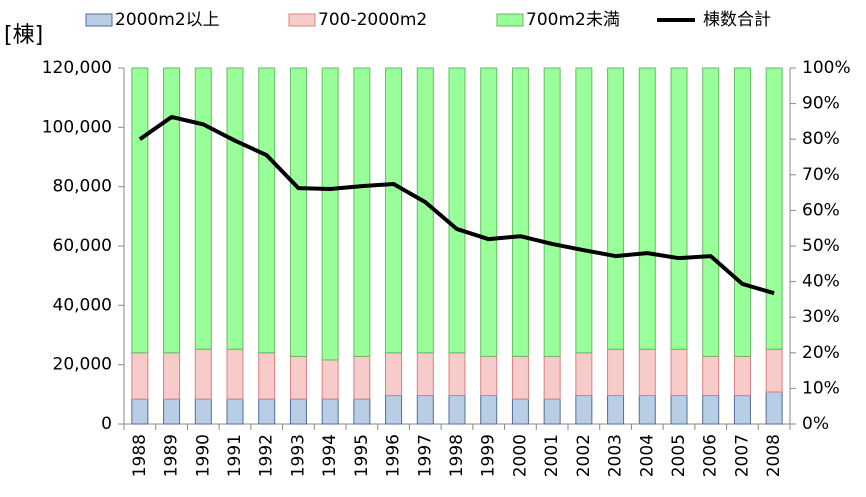 This screenshot has height=497, width=866. Describe the element at coordinates (23, 35) in the screenshot. I see `y-axis-label: [棟]` at that location.